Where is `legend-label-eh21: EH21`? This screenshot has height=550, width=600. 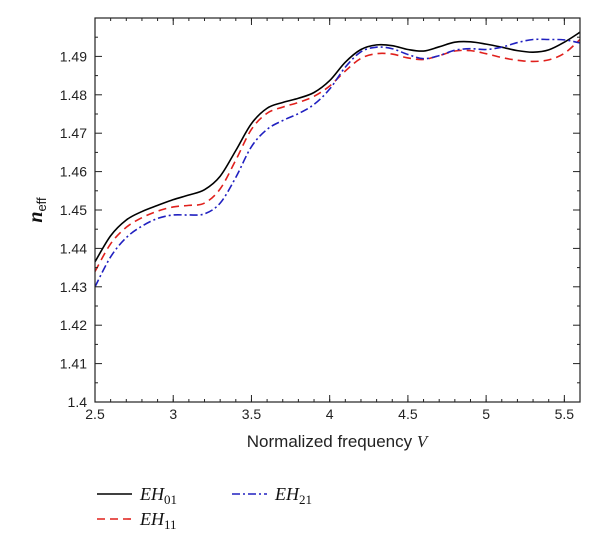 legend-label-eh21: EH21 is located at coordinates (293, 495).